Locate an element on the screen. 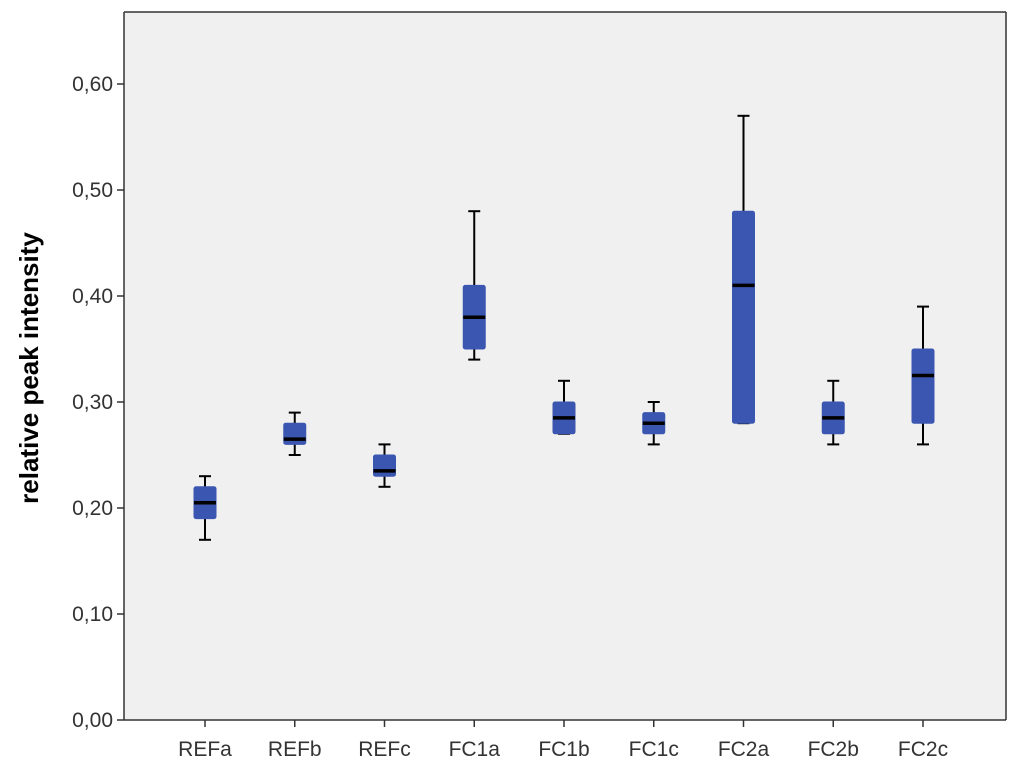  x-tick-label: REFa is located at coordinates (205, 749).